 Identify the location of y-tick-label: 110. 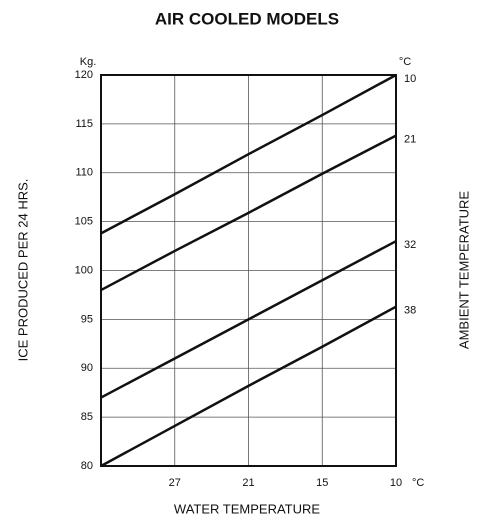
(84, 173).